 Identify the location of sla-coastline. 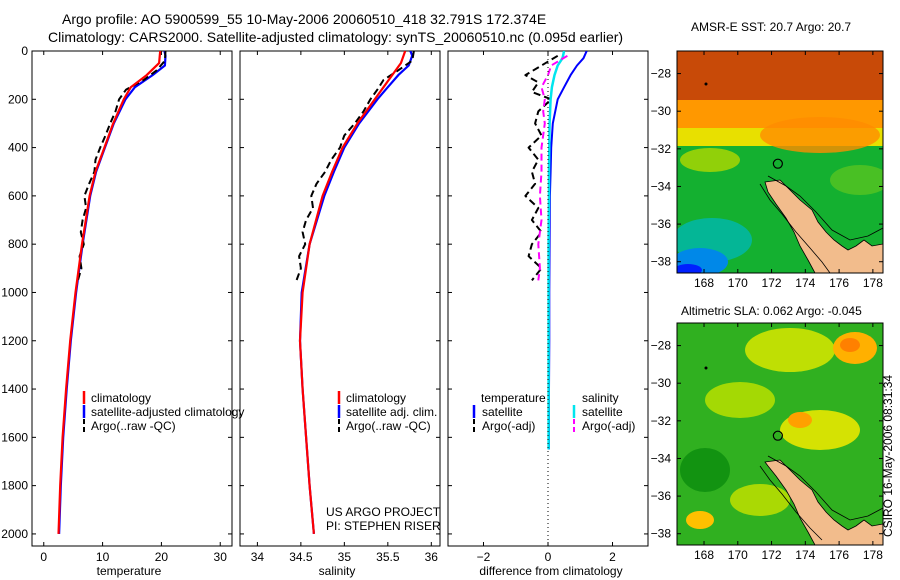
(823, 502).